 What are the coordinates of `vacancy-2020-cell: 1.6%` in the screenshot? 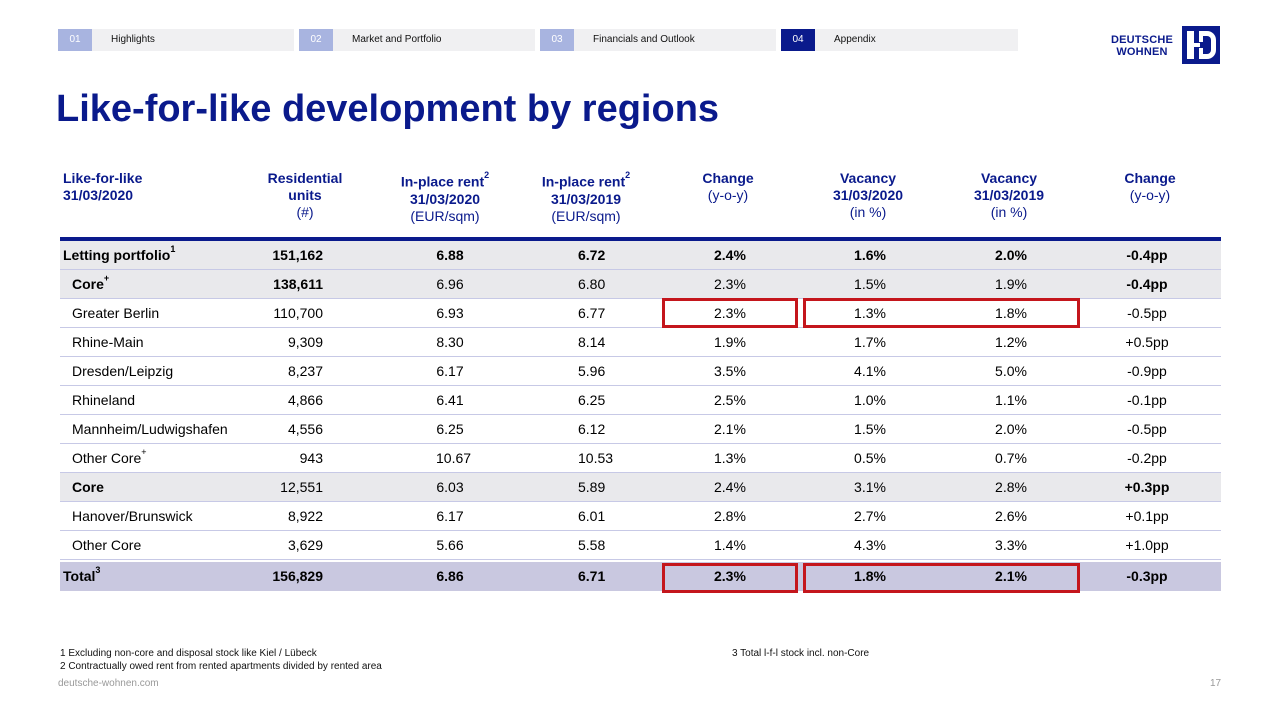 It's located at (870, 255).